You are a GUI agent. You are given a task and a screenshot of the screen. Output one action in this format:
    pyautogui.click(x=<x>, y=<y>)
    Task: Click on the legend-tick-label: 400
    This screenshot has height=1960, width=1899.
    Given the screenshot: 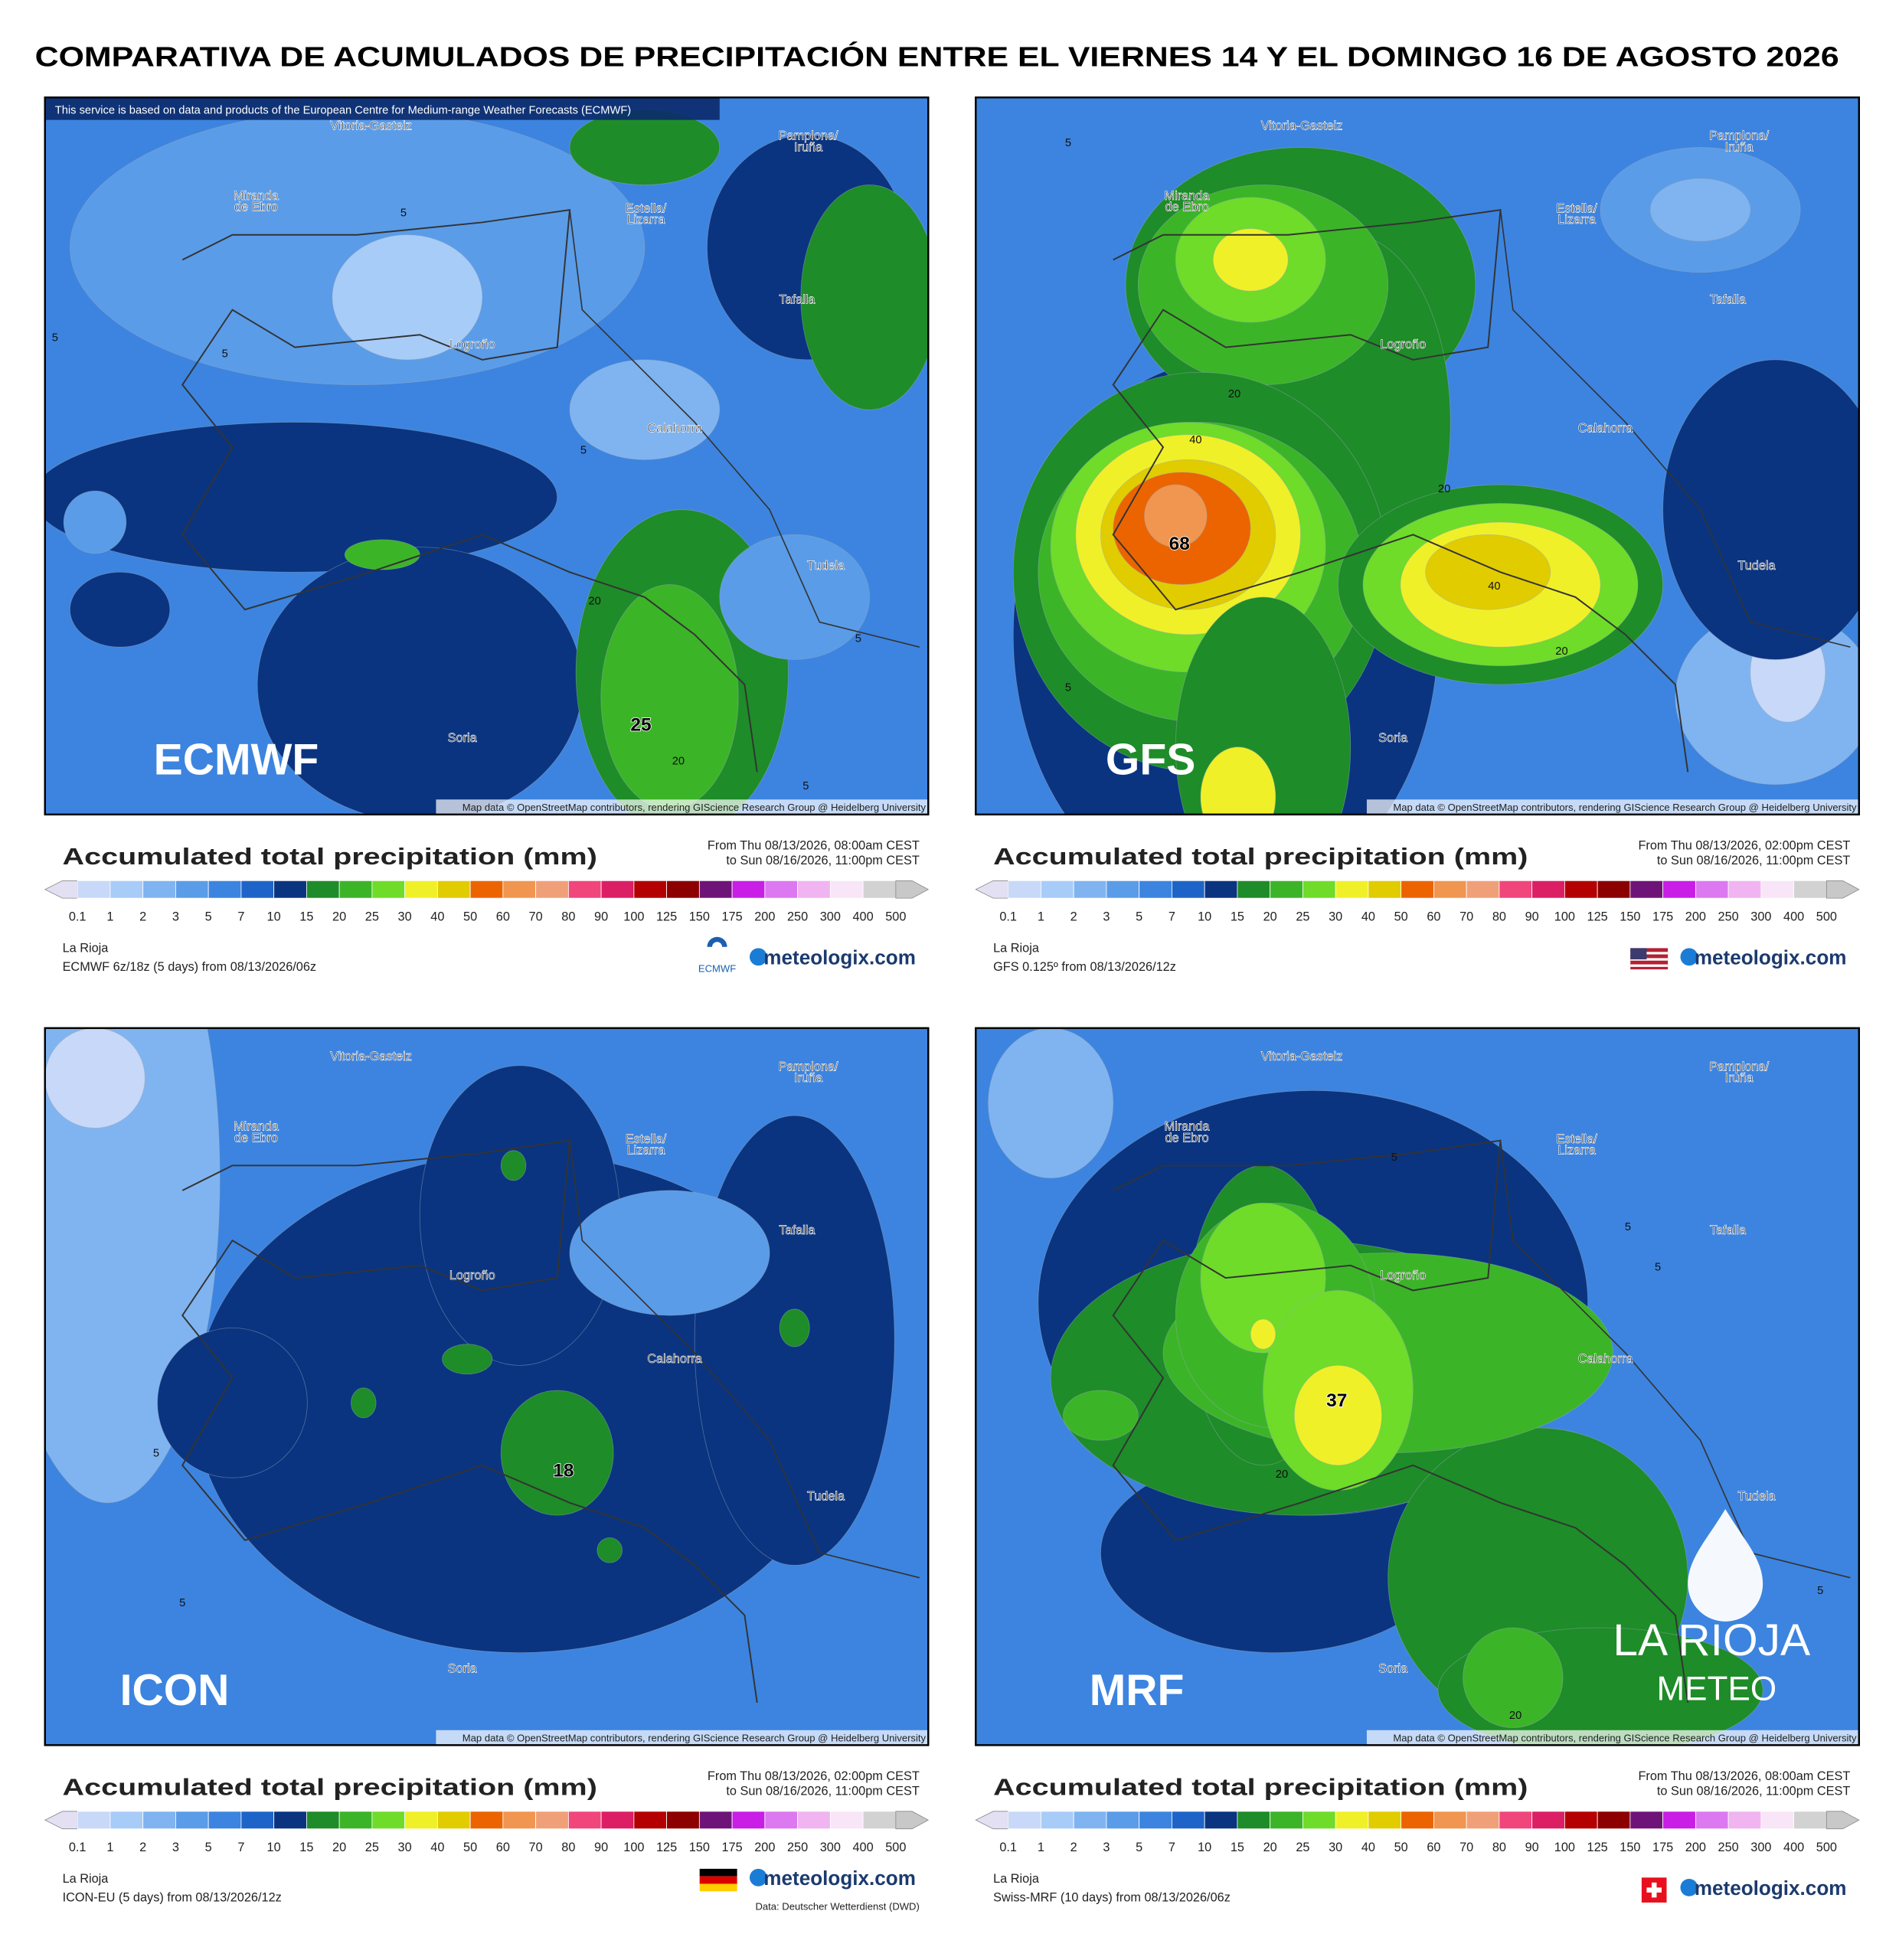 What is the action you would take?
    pyautogui.click(x=862, y=916)
    